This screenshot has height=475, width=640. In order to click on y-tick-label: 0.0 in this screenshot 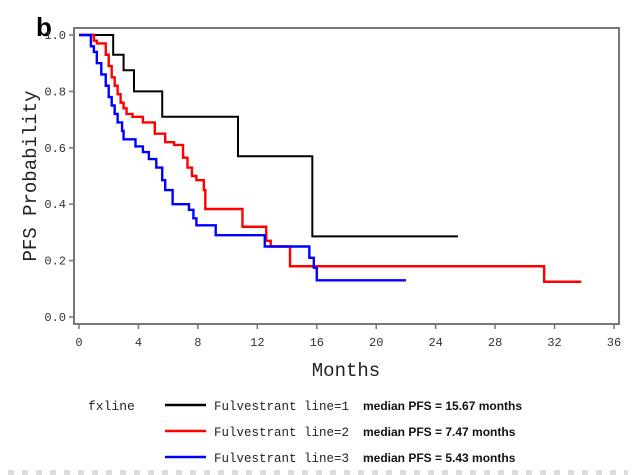, I will do `click(55, 318)`.